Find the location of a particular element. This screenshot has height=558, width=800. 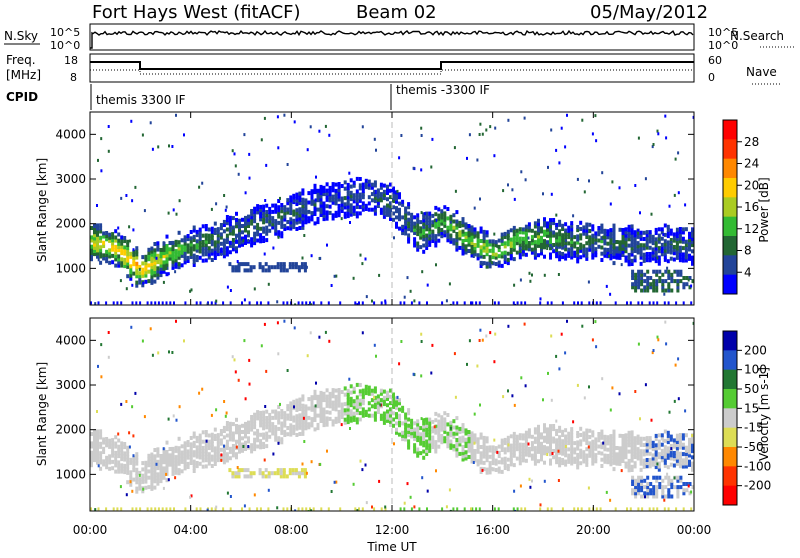

x-tick-label: 04:00 is located at coordinates (190, 530).